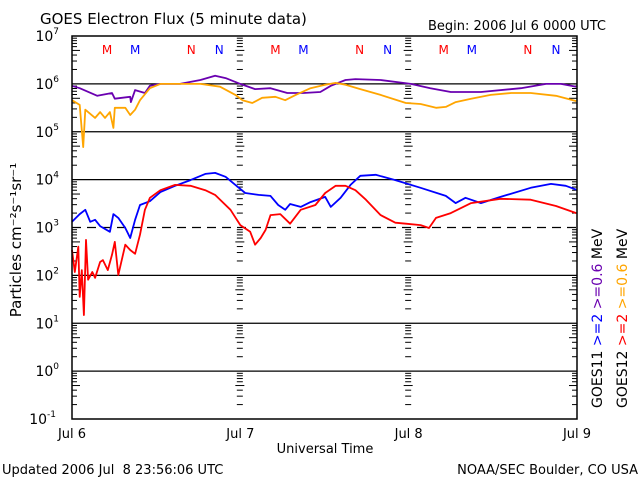 Image resolution: width=640 pixels, height=480 pixels. Describe the element at coordinates (547, 470) in the screenshot. I see `footer-source: NOAA/SEC Boulder, CO USA` at that location.